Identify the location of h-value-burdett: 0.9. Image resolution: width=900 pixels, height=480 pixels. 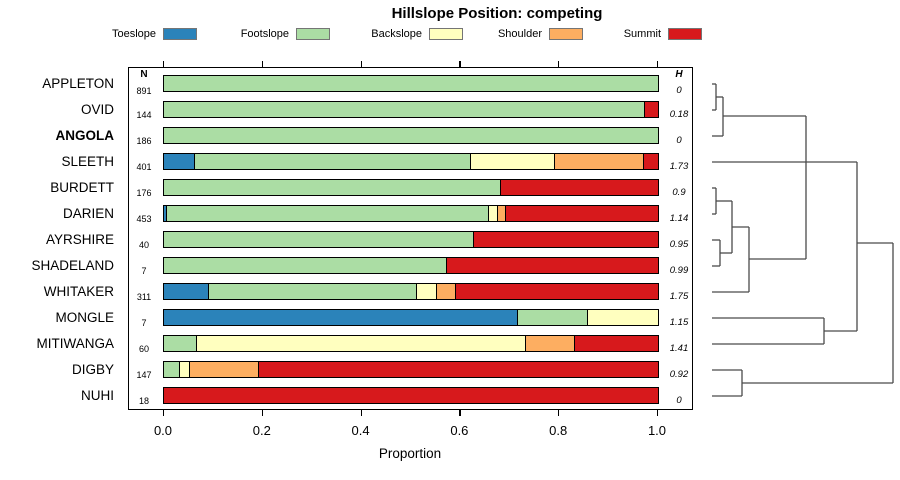
(679, 192).